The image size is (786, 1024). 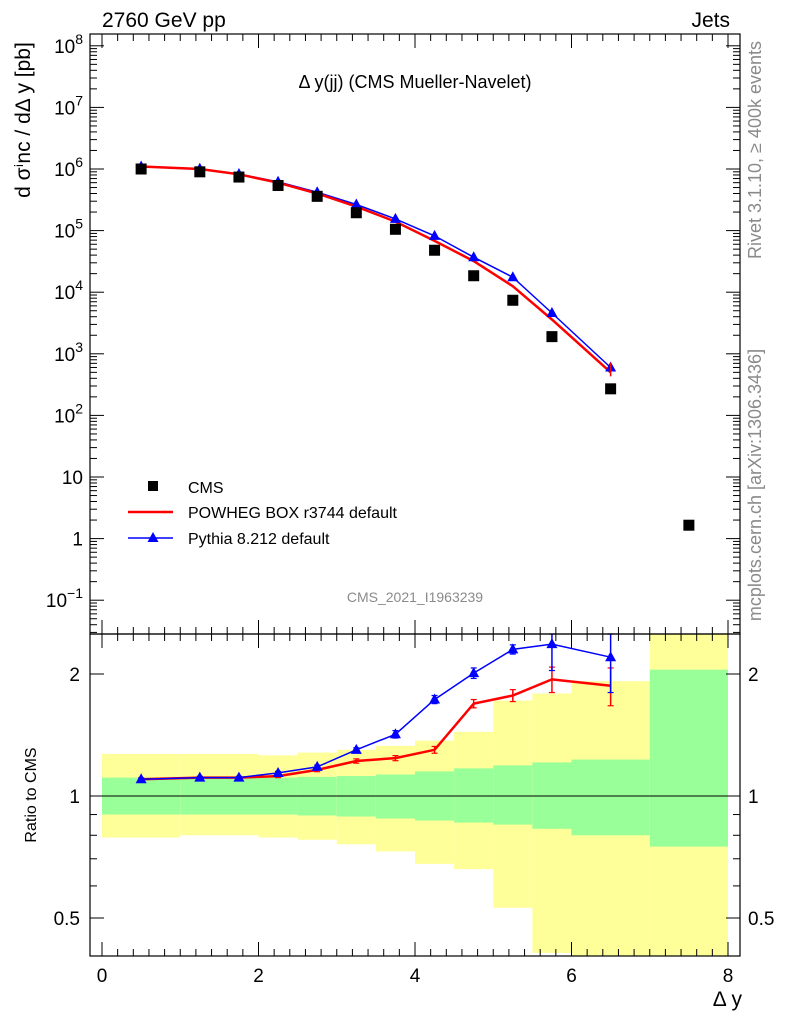 What do you see at coordinates (77, 540) in the screenshot?
I see `main-y-tick-label: 1` at bounding box center [77, 540].